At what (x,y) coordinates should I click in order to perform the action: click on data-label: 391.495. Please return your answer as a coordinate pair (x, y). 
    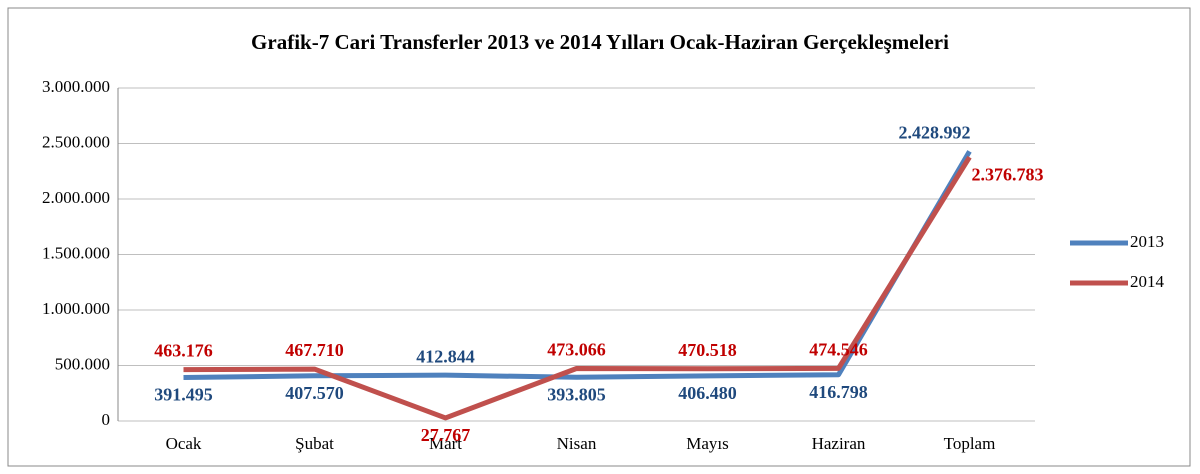
    Looking at the image, I should click on (183, 395).